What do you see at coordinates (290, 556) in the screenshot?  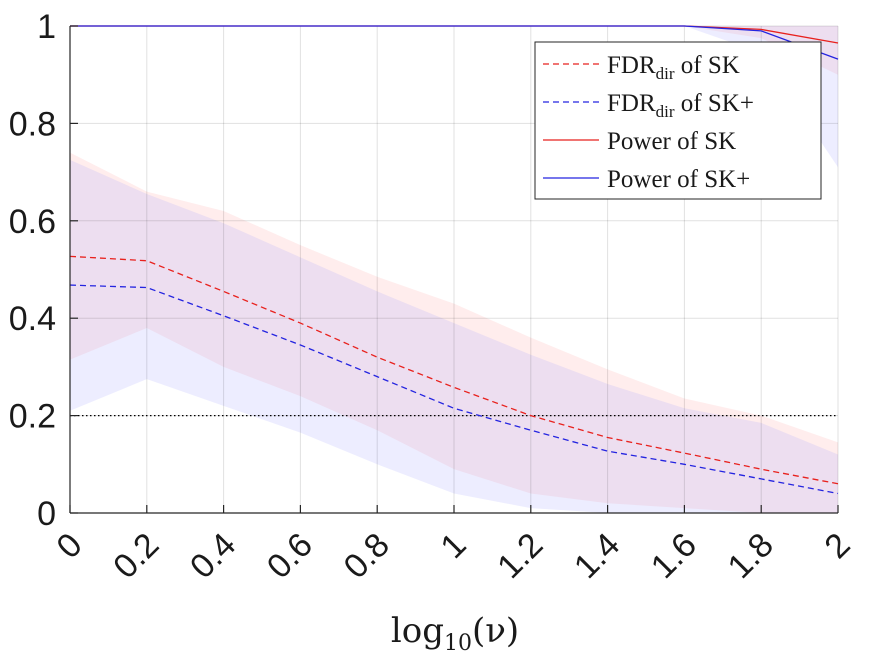 I see `x-tick-label-3: 0.6` at bounding box center [290, 556].